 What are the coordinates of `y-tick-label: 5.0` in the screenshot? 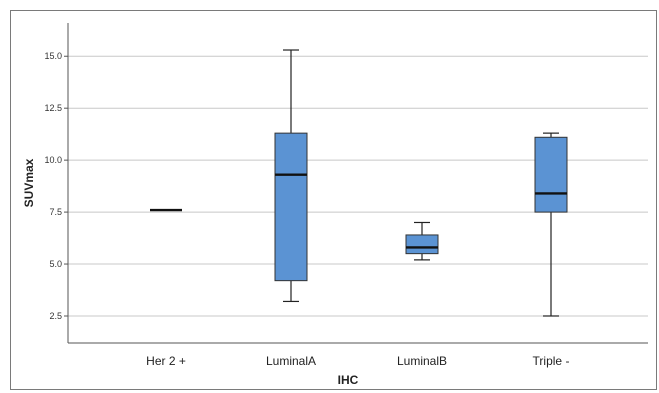 It's located at (55, 264).